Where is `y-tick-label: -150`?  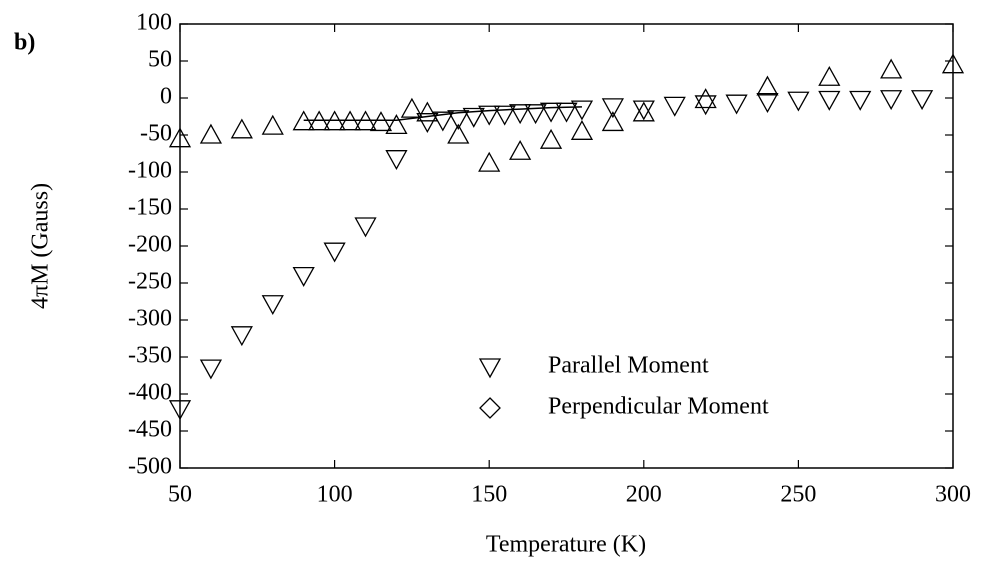
y-tick-label: -150 is located at coordinates (150, 208).